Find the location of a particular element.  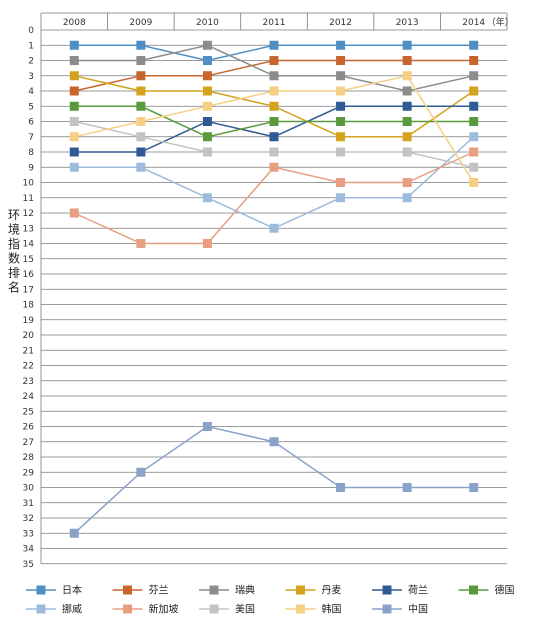

data-point-韩国-2008 is located at coordinates (74, 137).